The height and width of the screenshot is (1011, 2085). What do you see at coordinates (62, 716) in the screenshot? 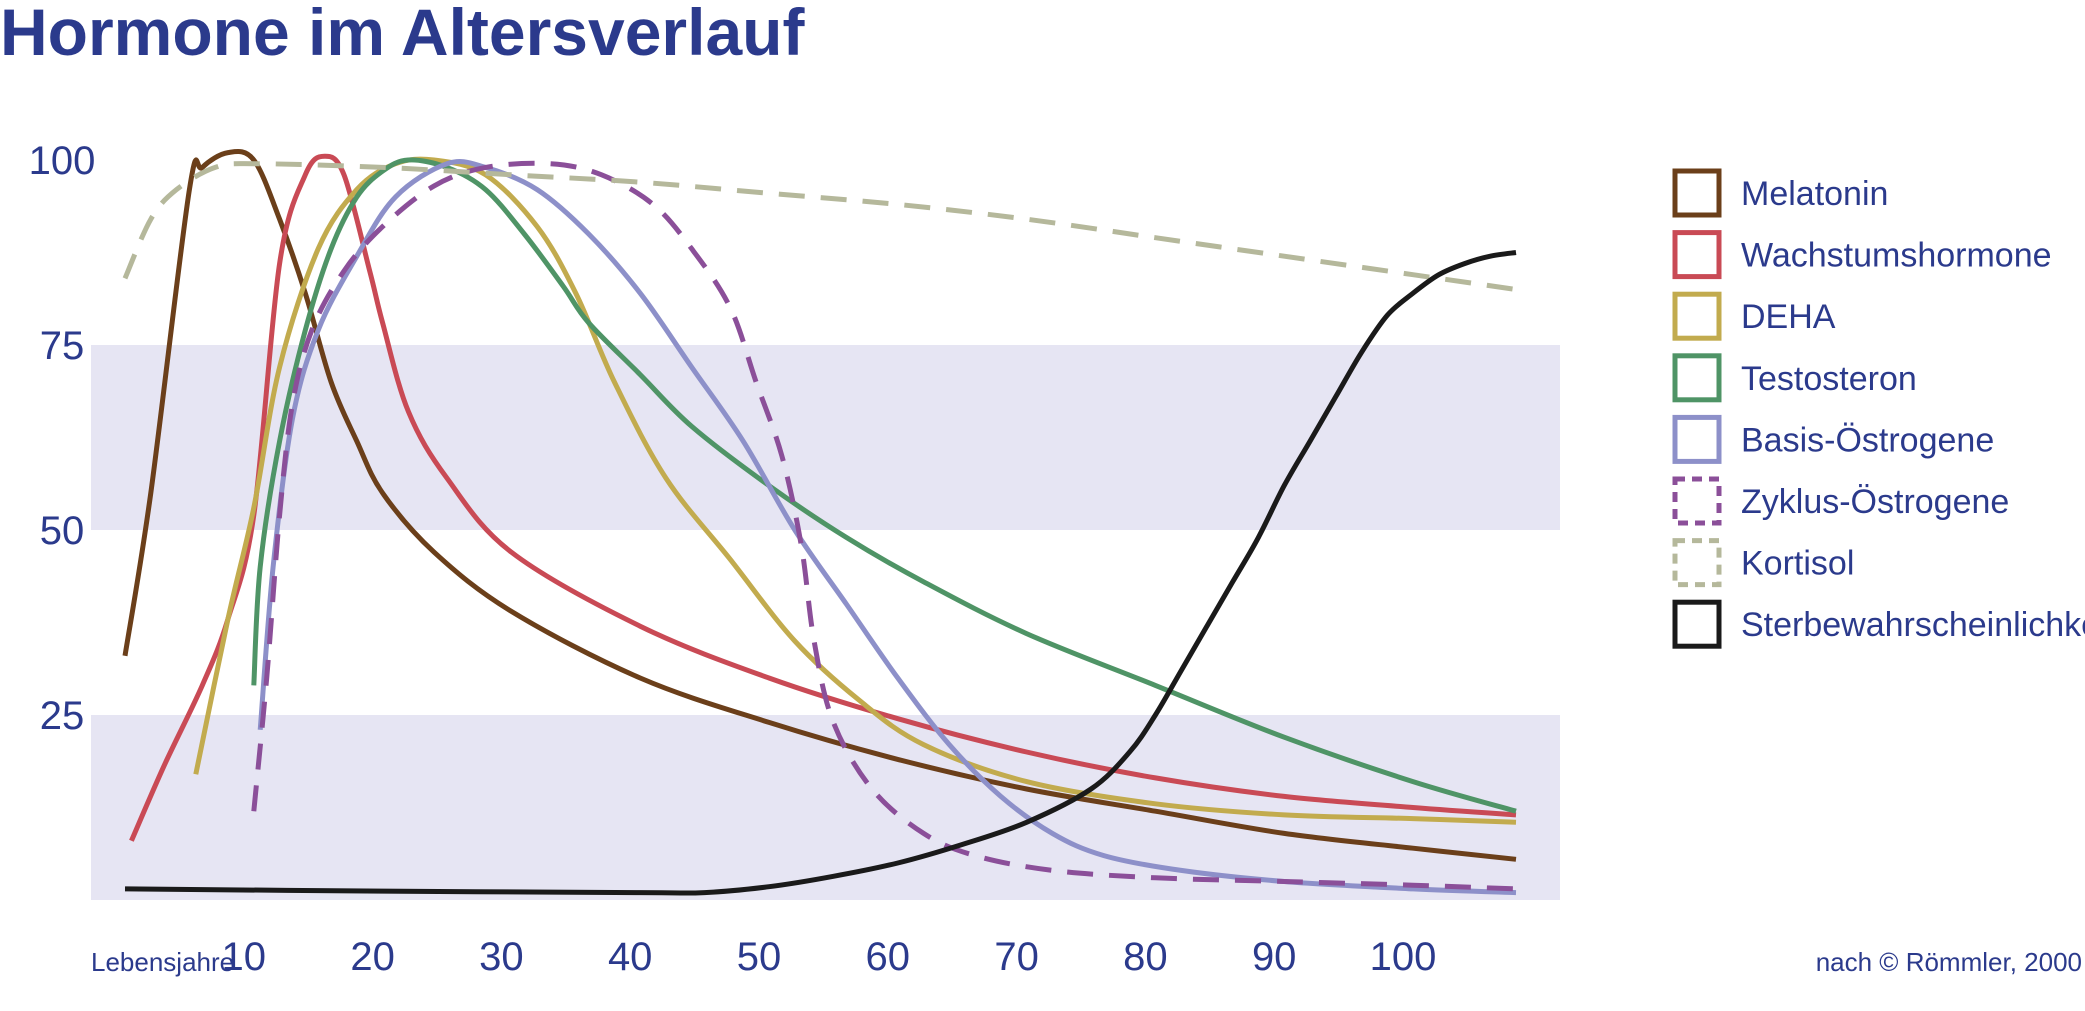
I see `y-tick-label: 25` at bounding box center [62, 716].